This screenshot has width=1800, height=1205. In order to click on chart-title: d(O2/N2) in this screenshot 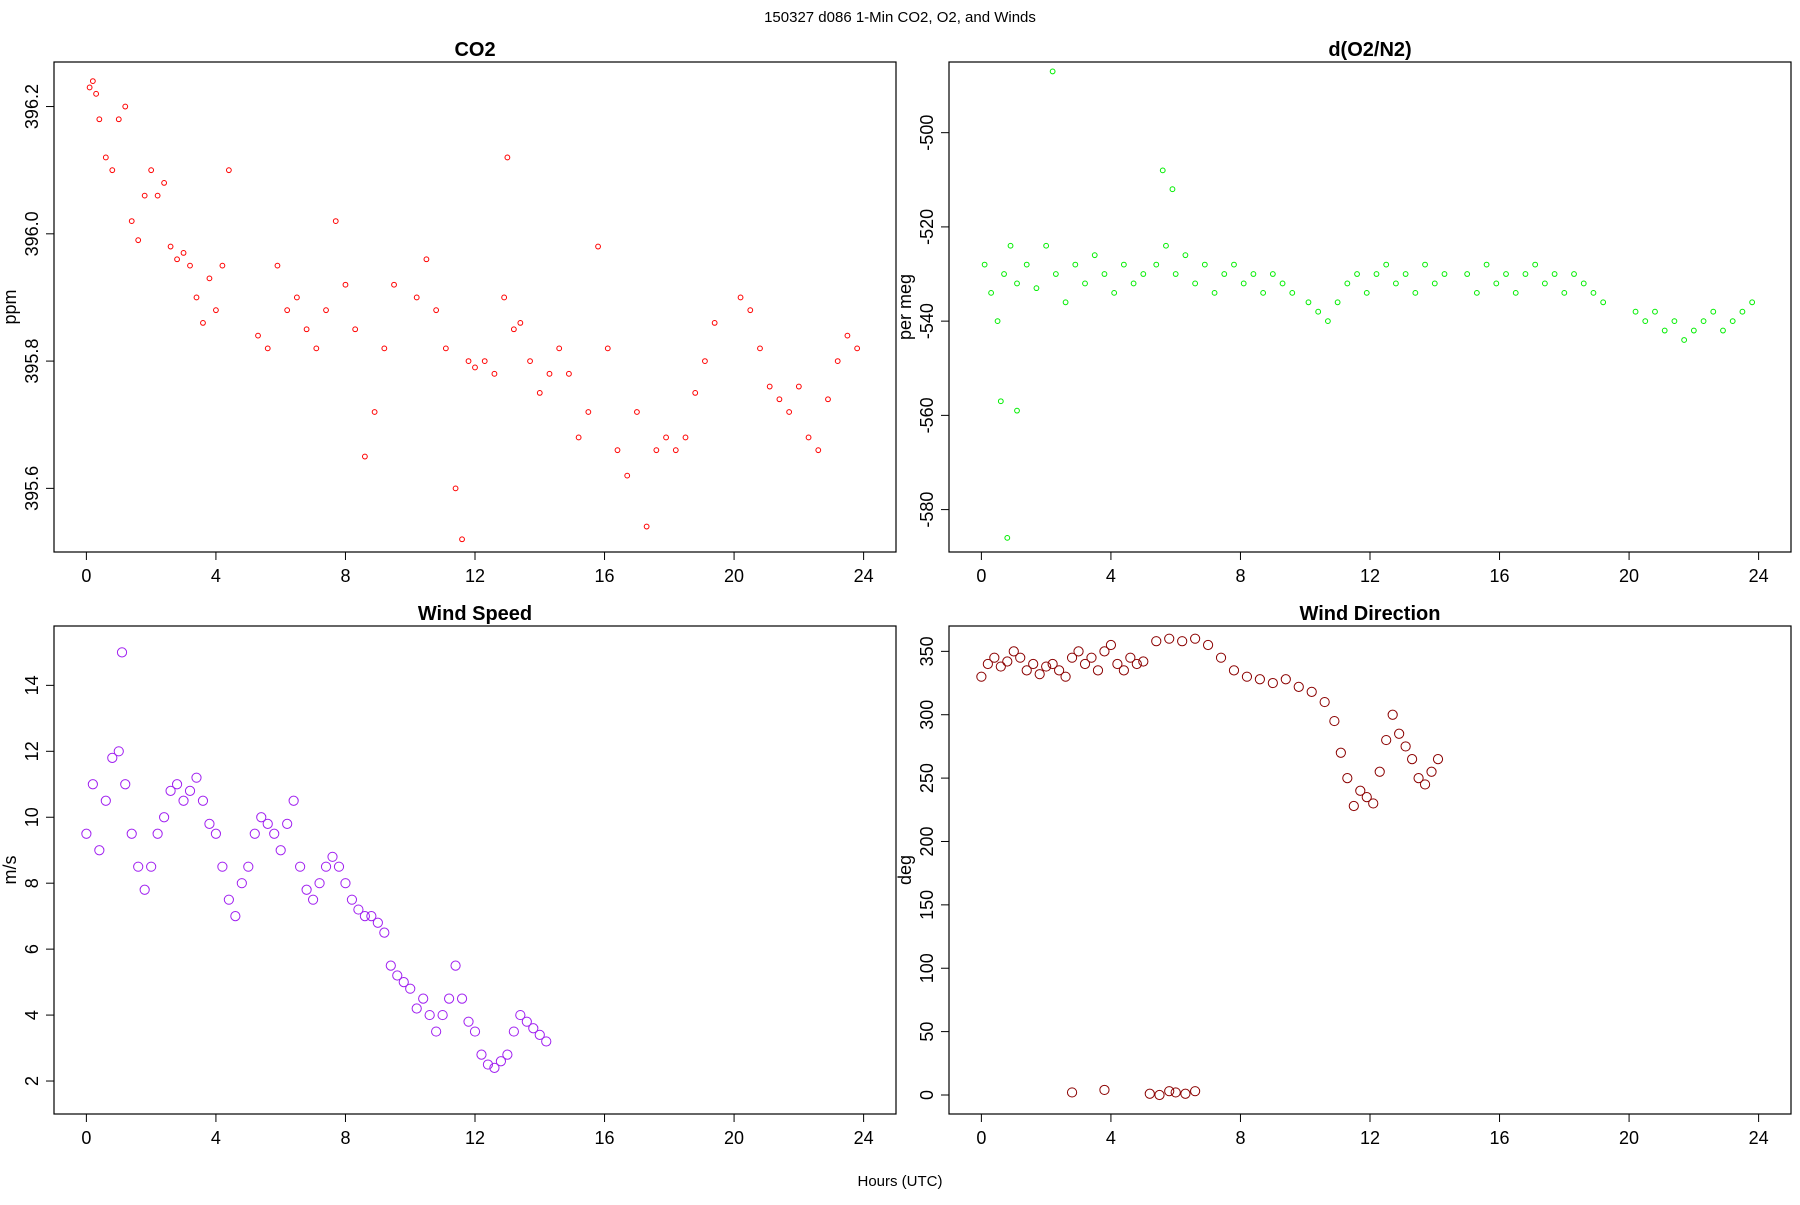, I will do `click(1369, 50)`.